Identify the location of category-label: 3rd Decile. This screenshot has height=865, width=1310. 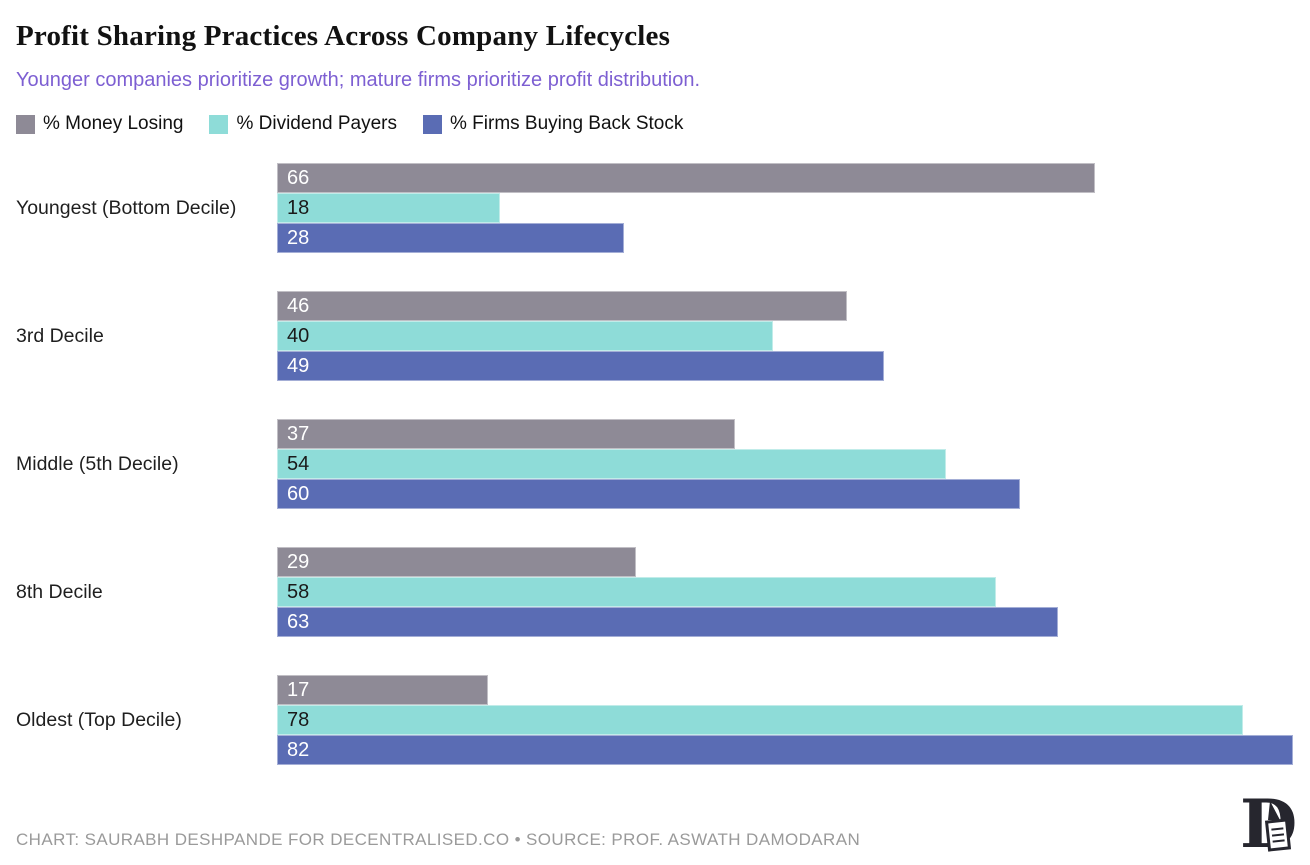
(60, 335).